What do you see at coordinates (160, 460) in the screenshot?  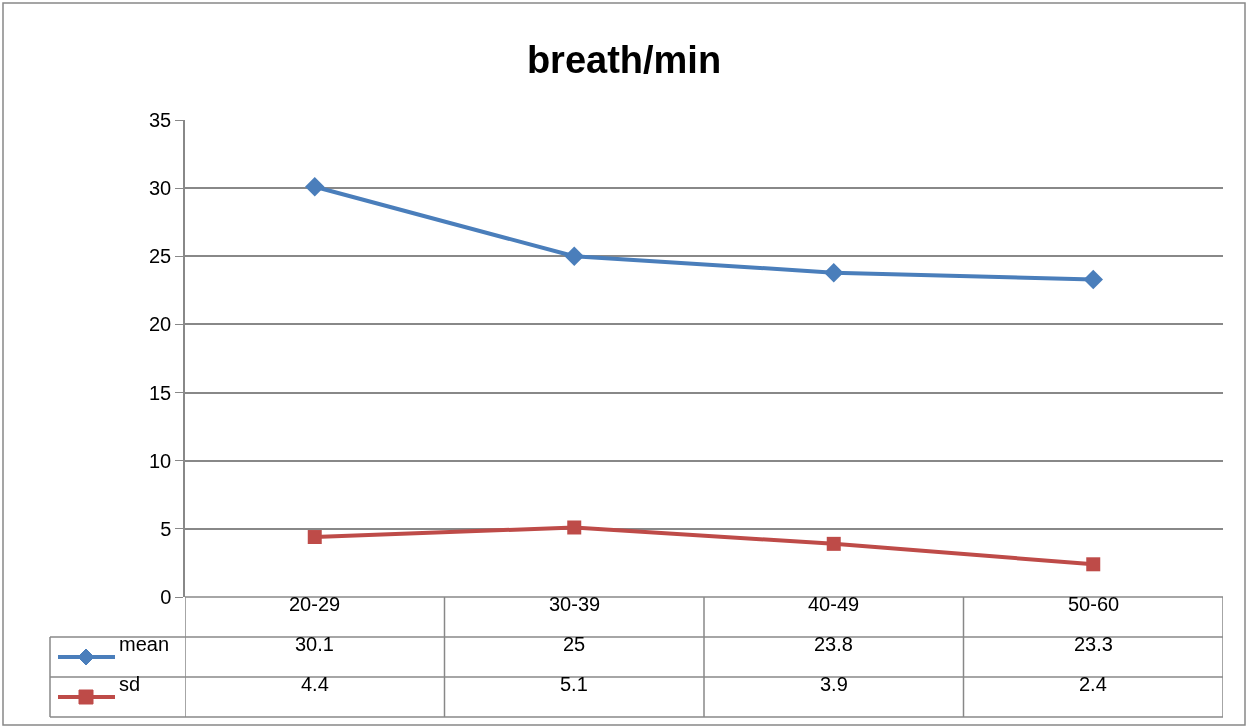 I see `y-tick-label: 10` at bounding box center [160, 460].